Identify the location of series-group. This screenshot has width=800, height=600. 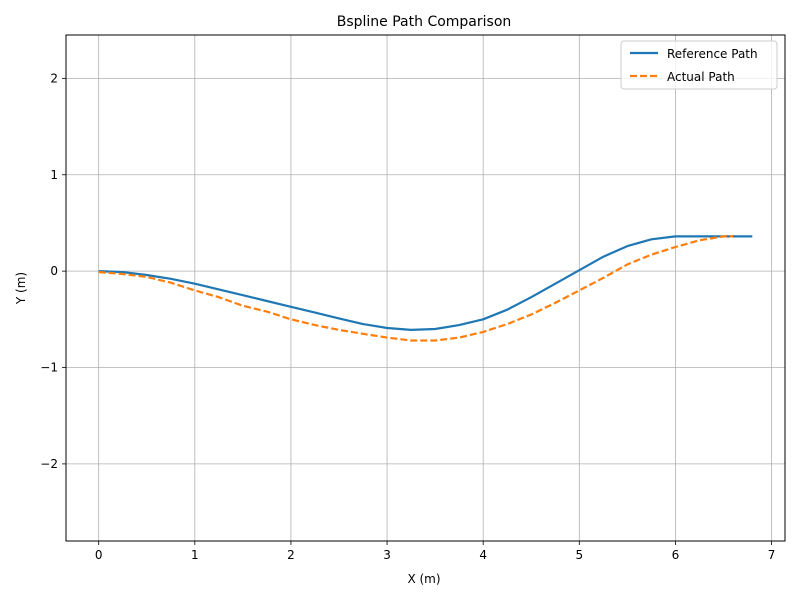
(425, 288).